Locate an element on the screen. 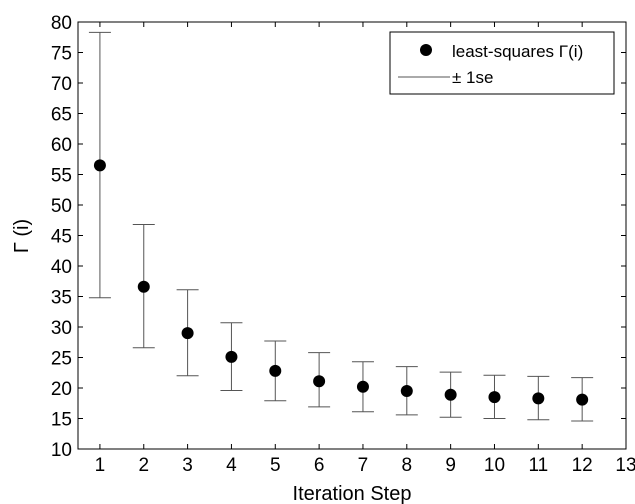  legend-label-errorbar: ± 1se is located at coordinates (472, 77).